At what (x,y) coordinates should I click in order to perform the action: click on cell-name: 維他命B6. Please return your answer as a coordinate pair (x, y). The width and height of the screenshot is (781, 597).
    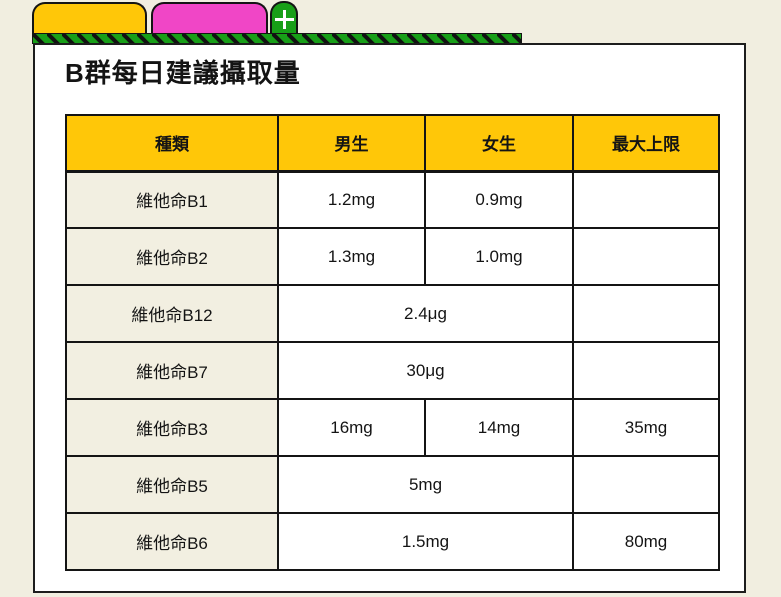
    Looking at the image, I should click on (172, 541).